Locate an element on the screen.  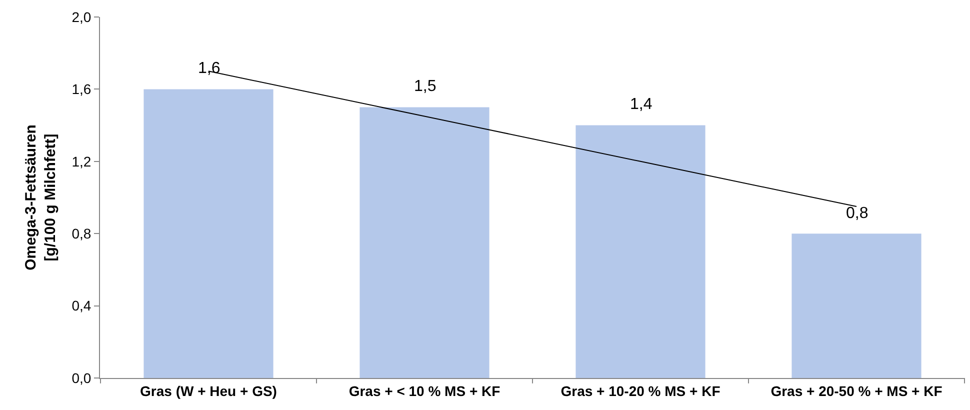
y-tick-label: 1,6 is located at coordinates (82, 89).